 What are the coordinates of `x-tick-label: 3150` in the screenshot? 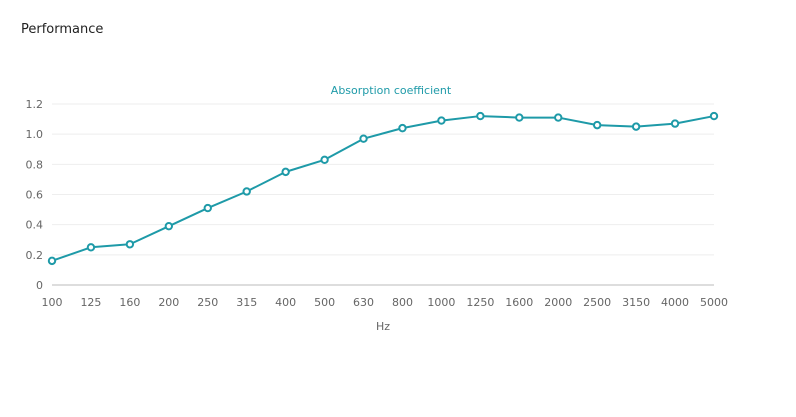 It's located at (636, 302).